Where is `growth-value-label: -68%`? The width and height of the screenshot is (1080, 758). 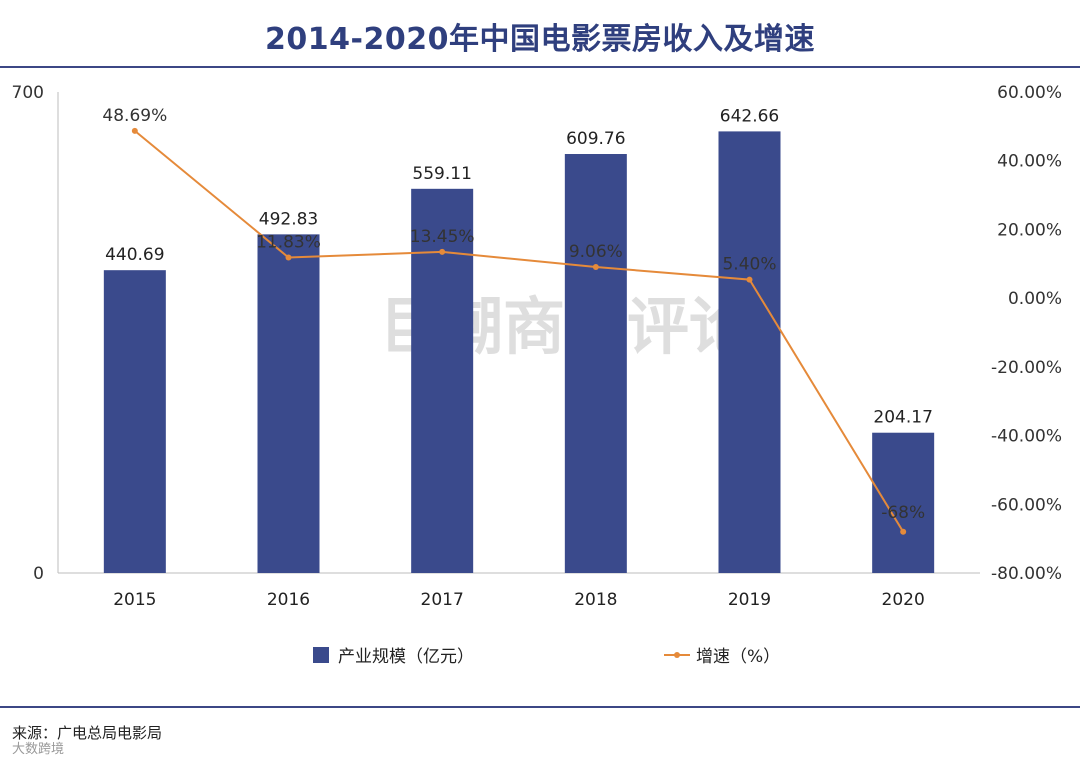
growth-value-label: -68% is located at coordinates (903, 513).